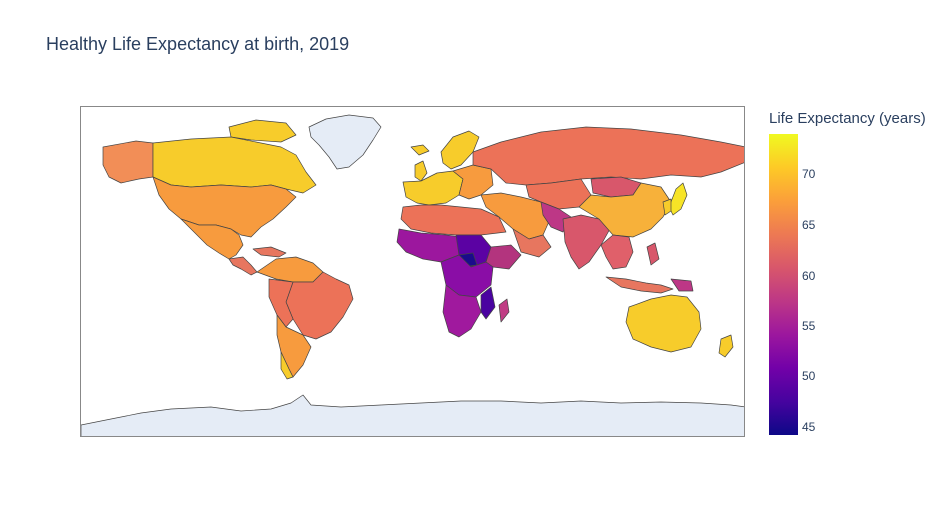 The image size is (940, 525). Describe the element at coordinates (809, 376) in the screenshot. I see `colorbar-tick-50: 50` at that location.